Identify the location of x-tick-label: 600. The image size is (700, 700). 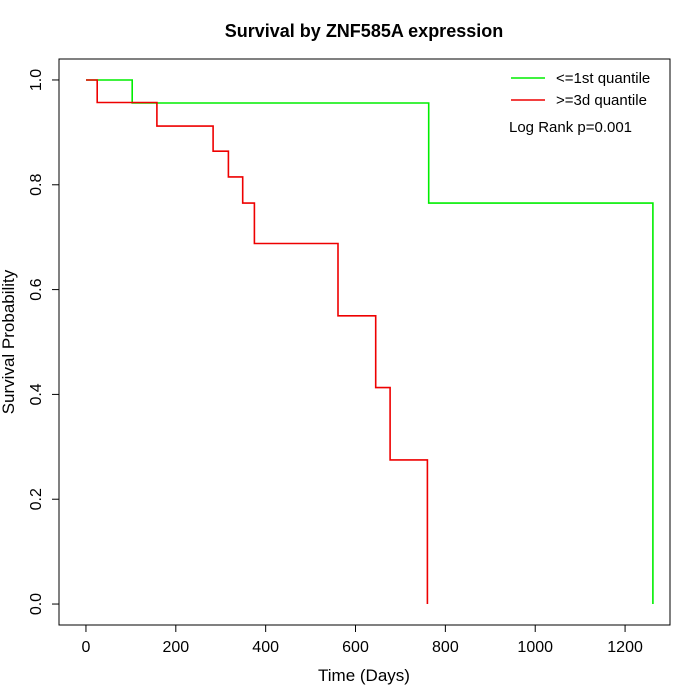
(355, 647).